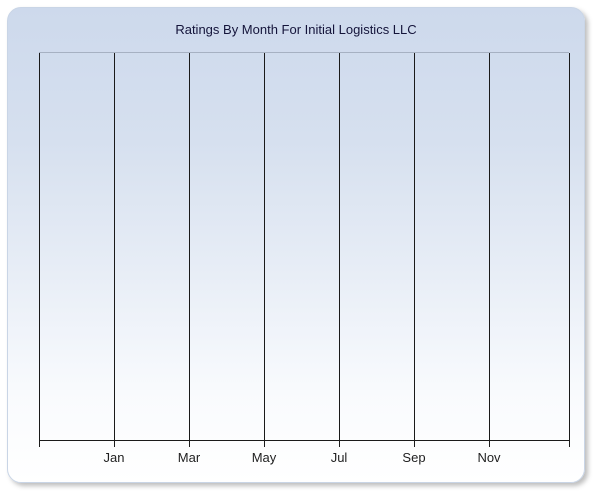 This screenshot has width=600, height=500. Describe the element at coordinates (264, 457) in the screenshot. I see `x-tick-label: May` at that location.